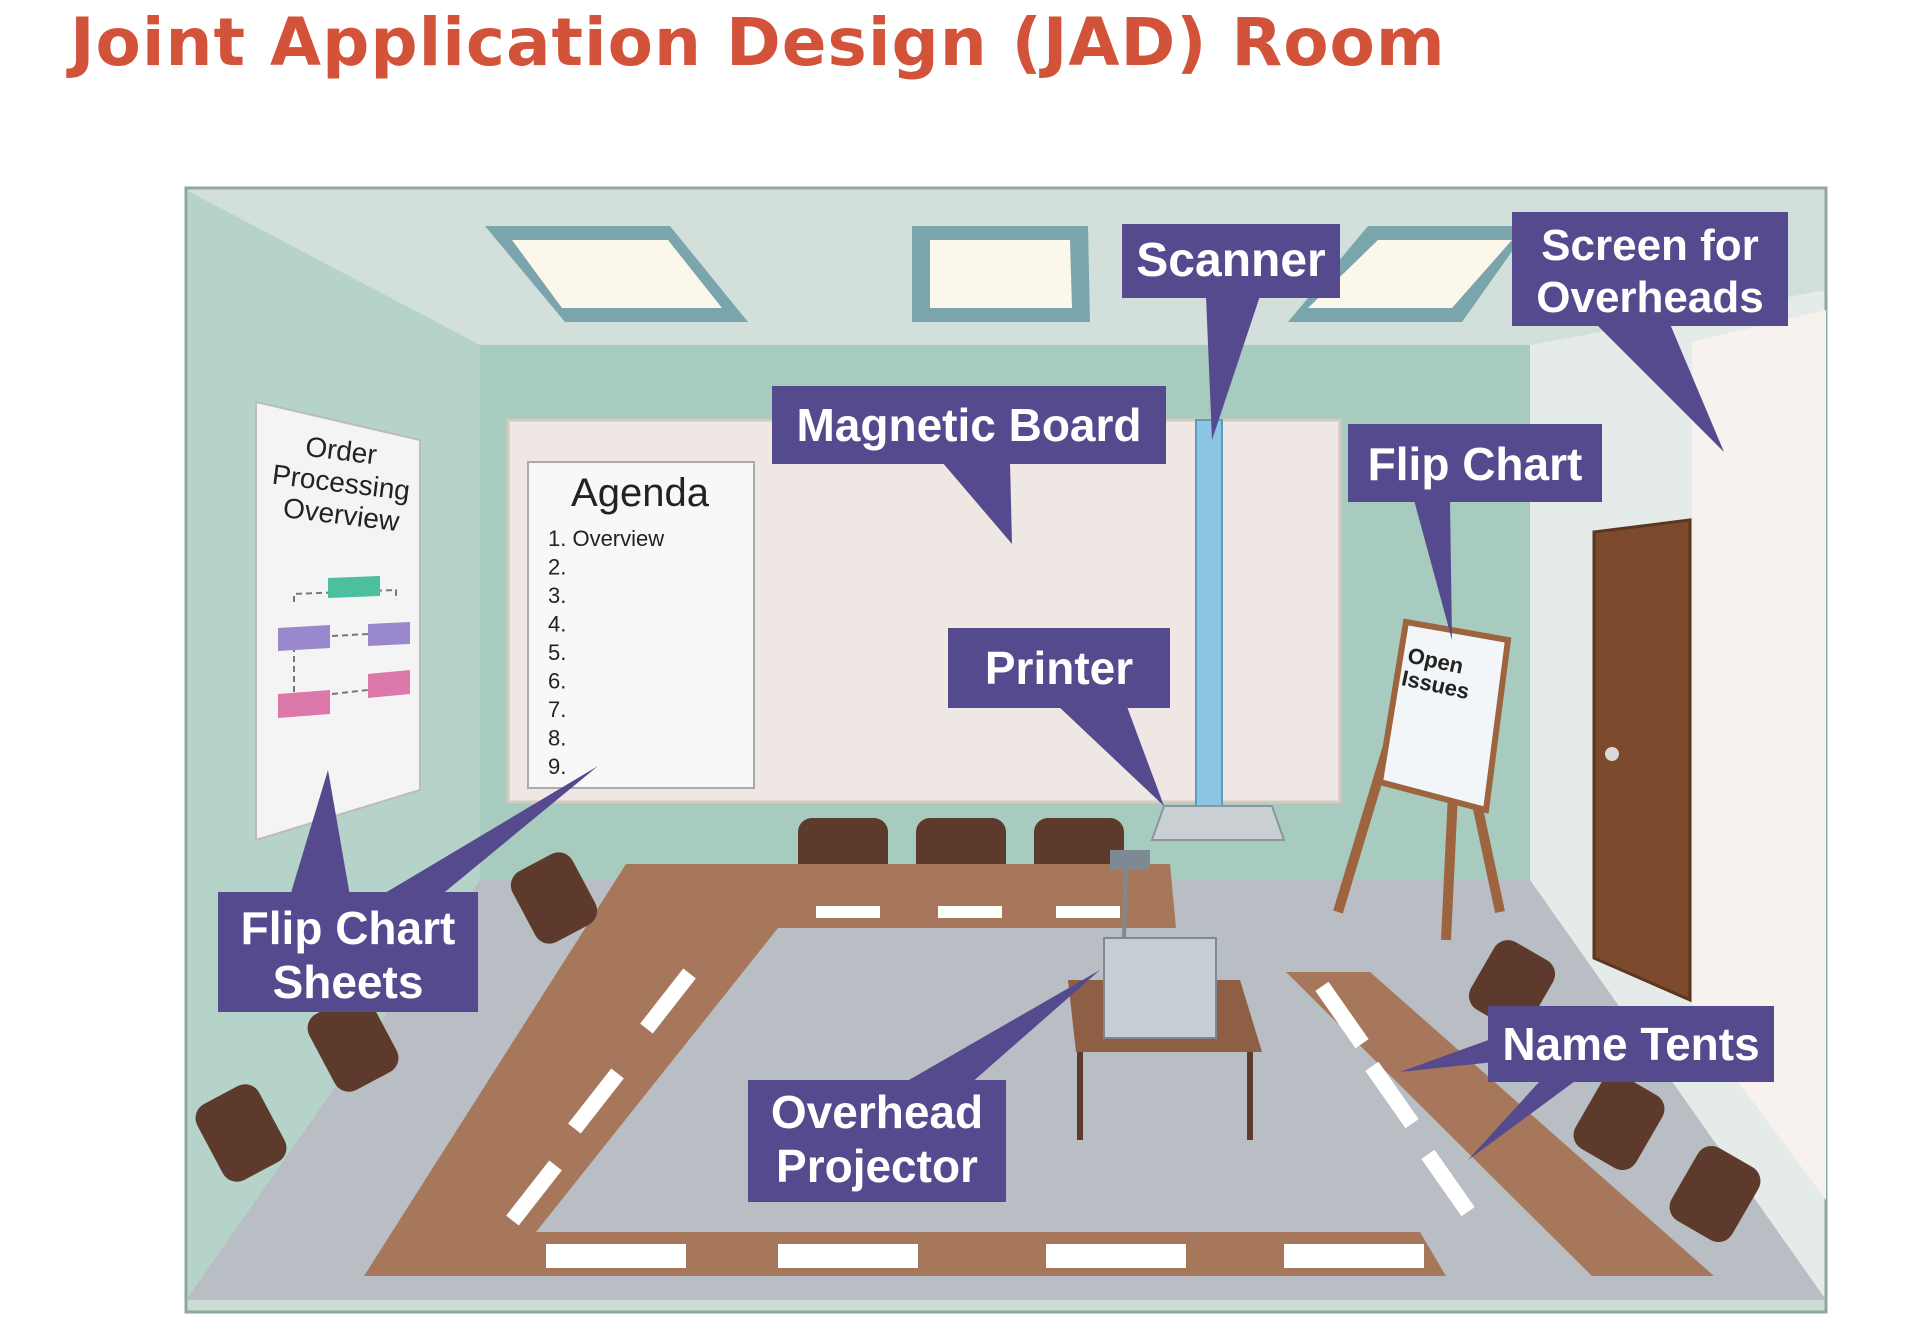 The image size is (1928, 1320). I want to click on callout-text-line: Printer, so click(1059, 668).